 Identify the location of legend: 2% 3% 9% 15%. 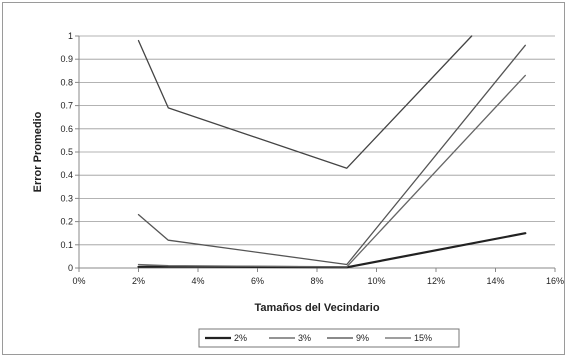
(329, 338).